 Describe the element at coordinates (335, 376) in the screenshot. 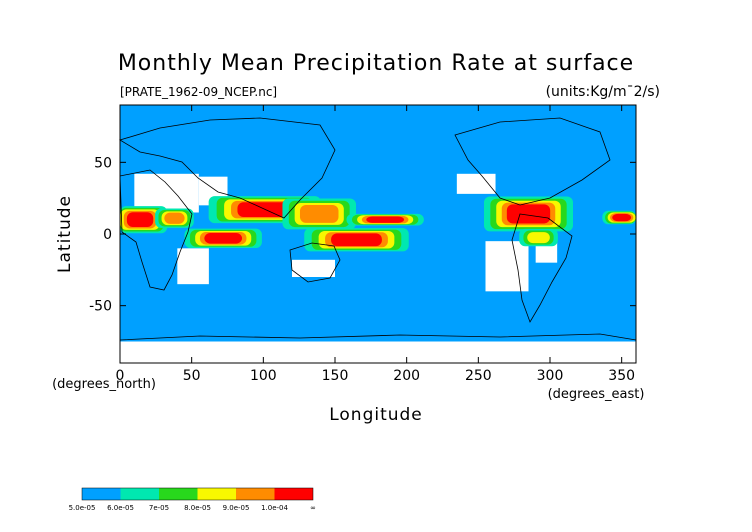

I see `x-tick-label: 150` at that location.